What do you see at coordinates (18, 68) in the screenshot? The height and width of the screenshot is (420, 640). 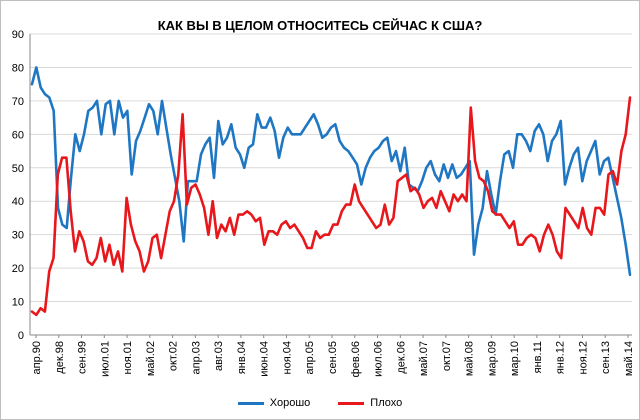 I see `y-tick-label: 80` at bounding box center [18, 68].